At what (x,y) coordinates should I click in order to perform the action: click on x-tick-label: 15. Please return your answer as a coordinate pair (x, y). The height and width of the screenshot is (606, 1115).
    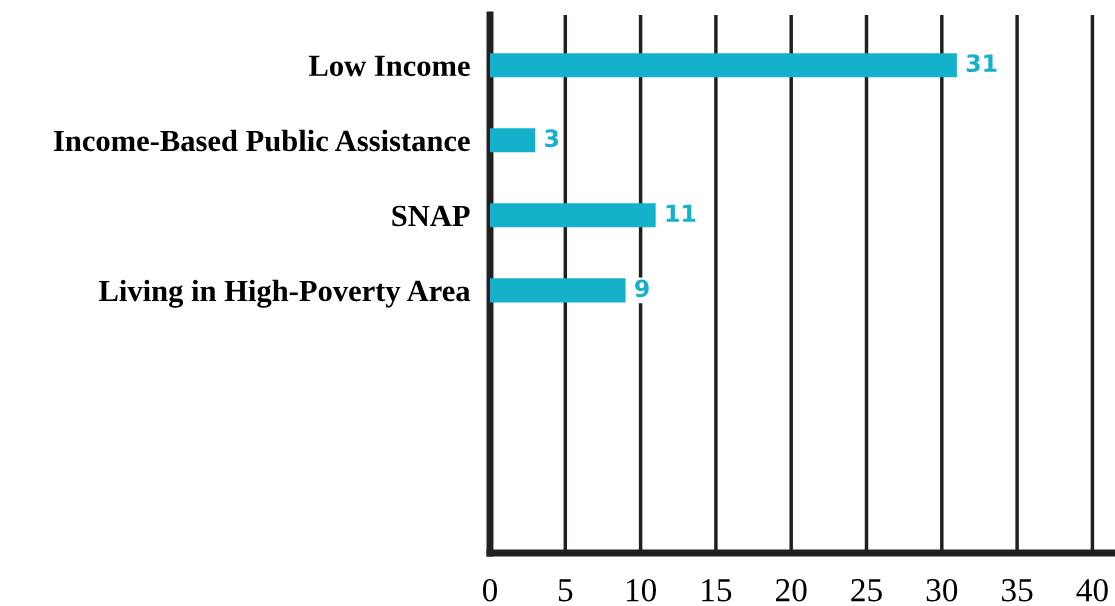
    Looking at the image, I should click on (717, 590).